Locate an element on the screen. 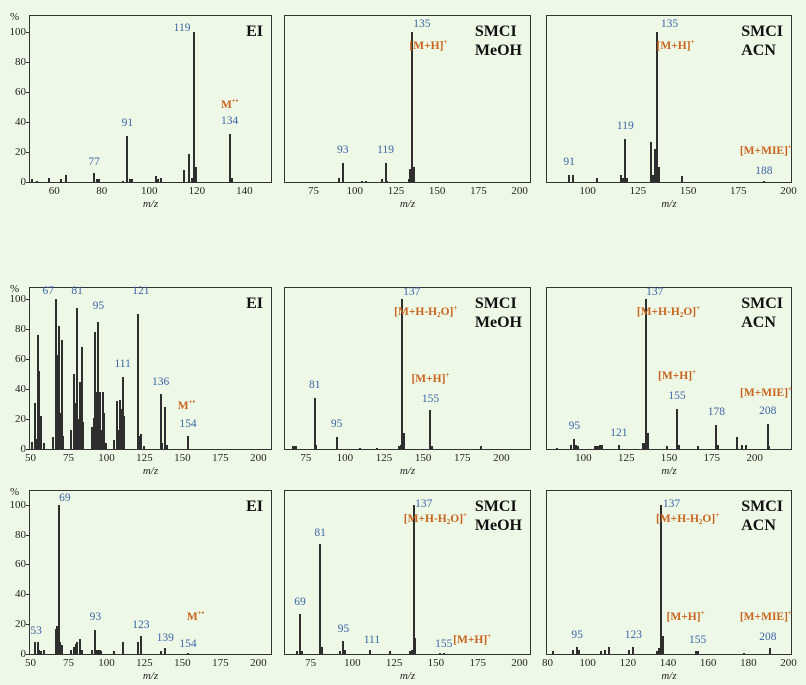  y-tick-label: 60 is located at coordinates (20, 358).